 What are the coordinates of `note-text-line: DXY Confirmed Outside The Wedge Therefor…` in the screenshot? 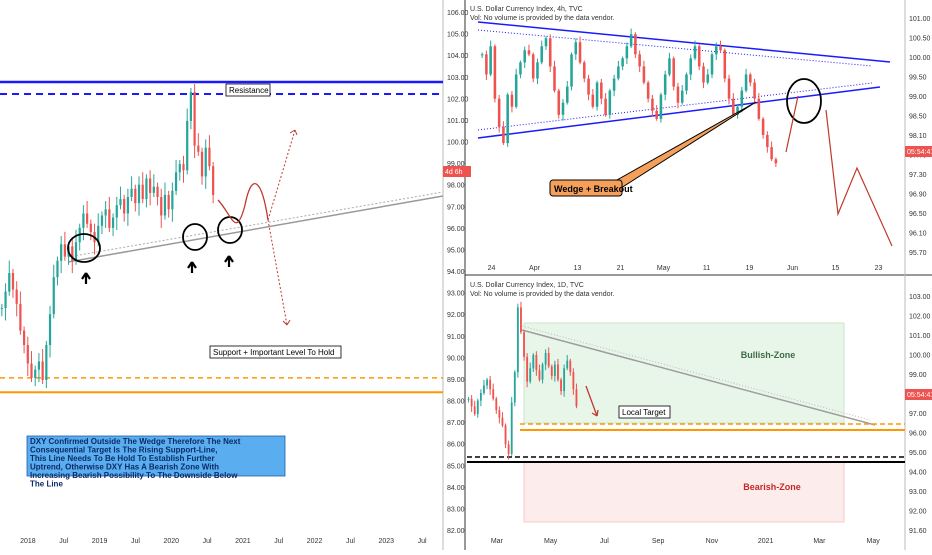 It's located at (135, 441).